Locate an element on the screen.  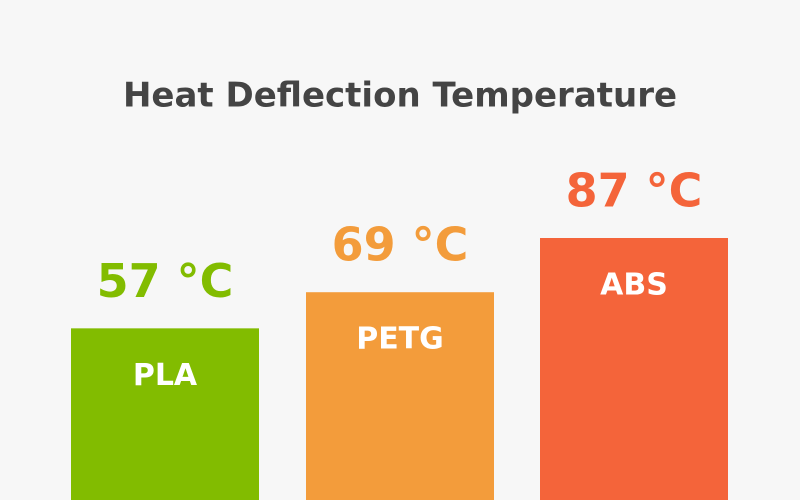
chart-title: Heat Deflection Temperature is located at coordinates (400, 96).